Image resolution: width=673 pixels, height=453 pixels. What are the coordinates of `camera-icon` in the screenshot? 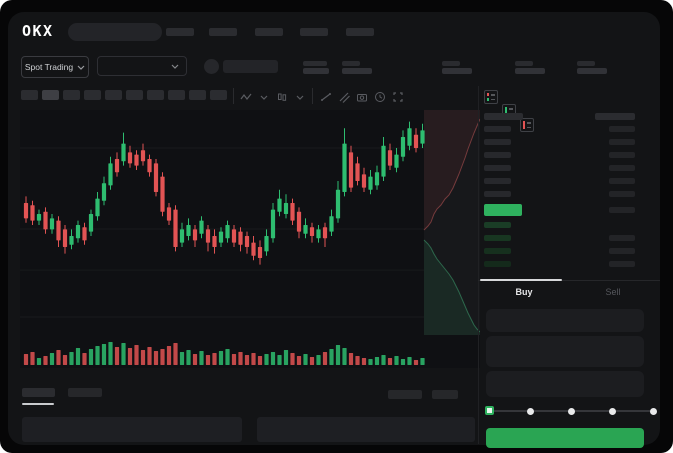 It's located at (362, 97).